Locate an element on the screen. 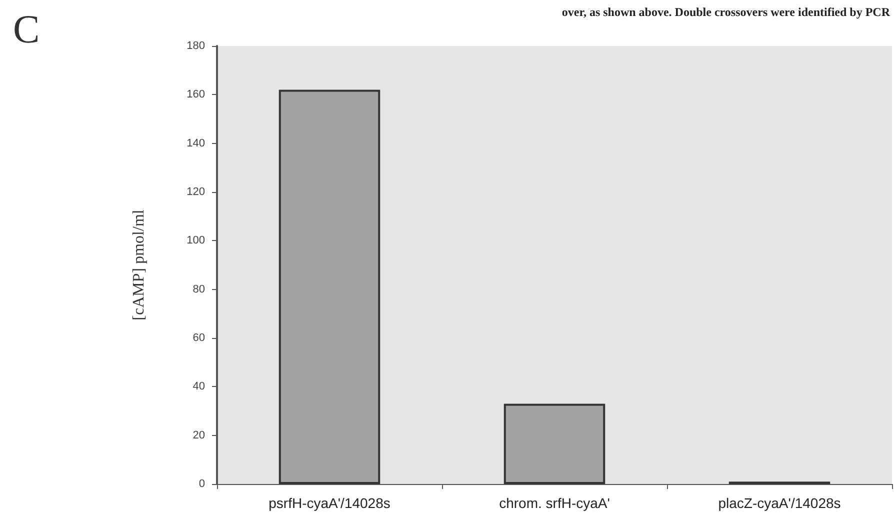 This screenshot has height=522, width=894. y-tick-label: 40 is located at coordinates (198, 386).